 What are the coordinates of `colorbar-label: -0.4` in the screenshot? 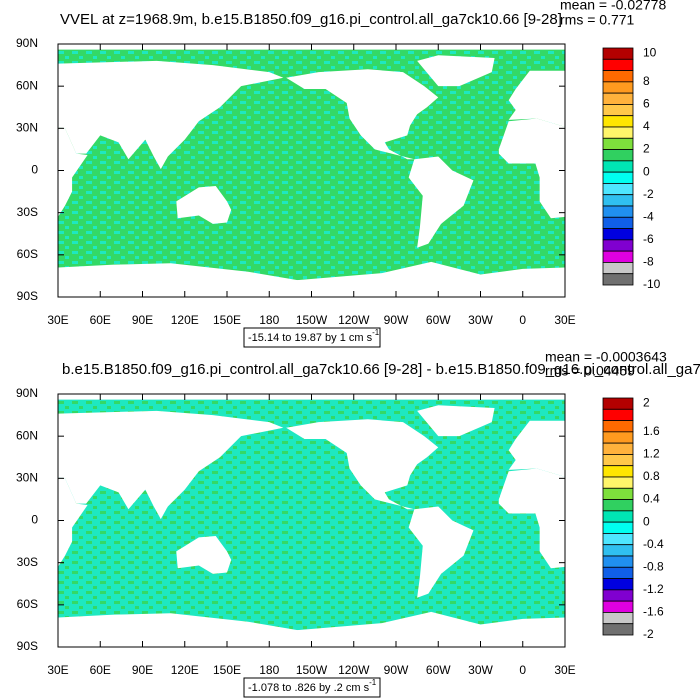 It's located at (653, 544).